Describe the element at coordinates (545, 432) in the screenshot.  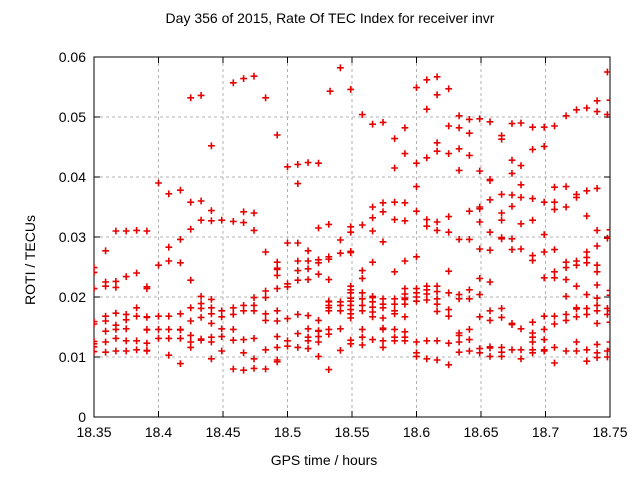
I see `x-tick-label: 18.7` at that location.